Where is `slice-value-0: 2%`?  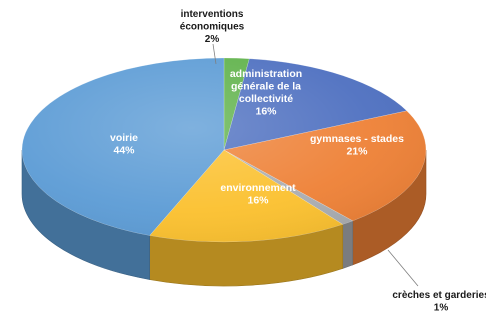 slice-value-0: 2% is located at coordinates (212, 39).